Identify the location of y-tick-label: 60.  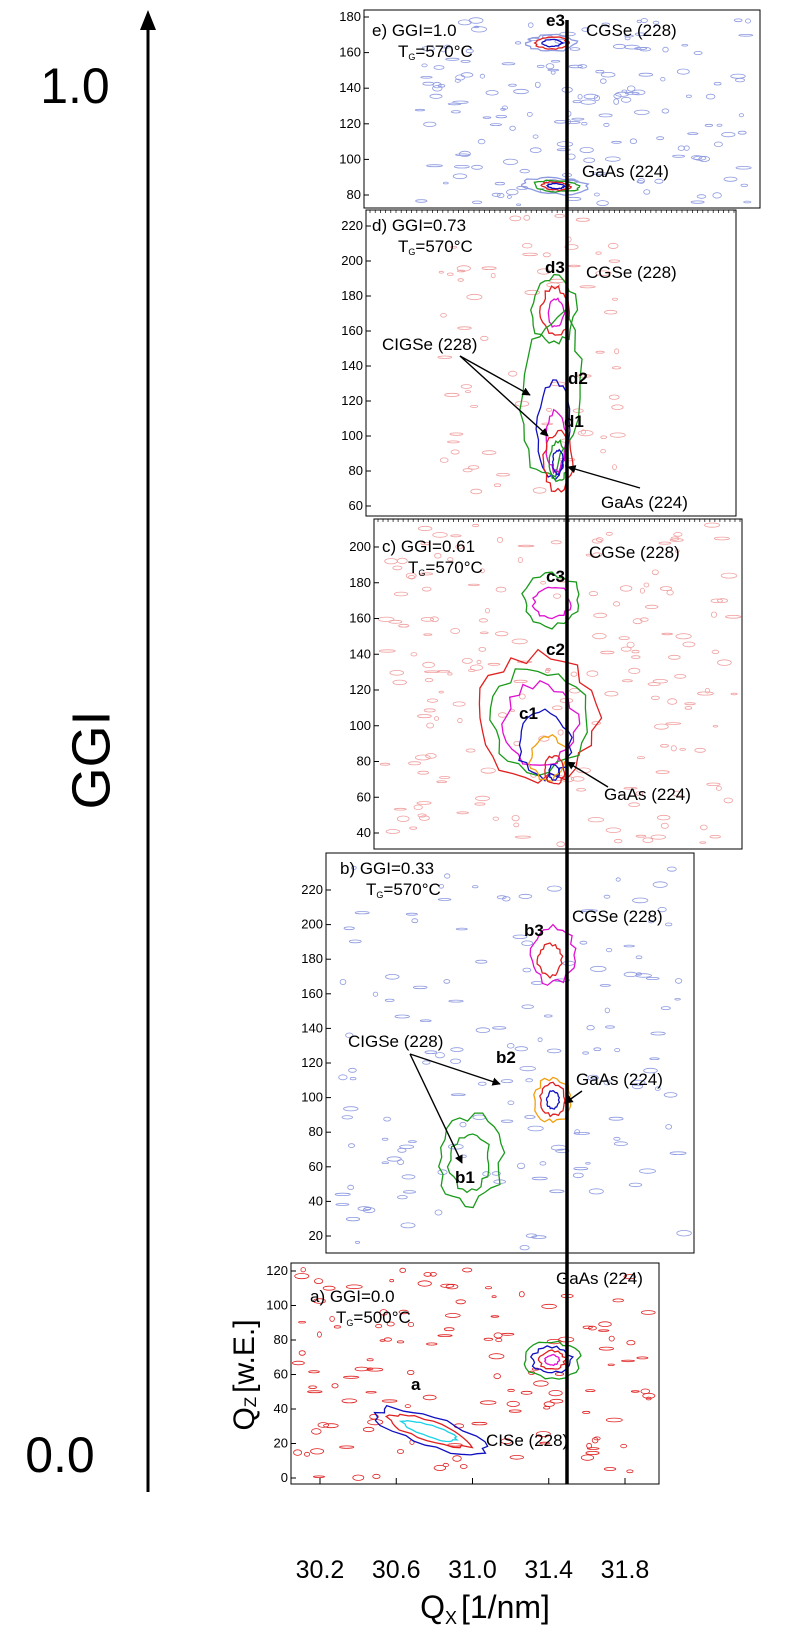
(356, 505).